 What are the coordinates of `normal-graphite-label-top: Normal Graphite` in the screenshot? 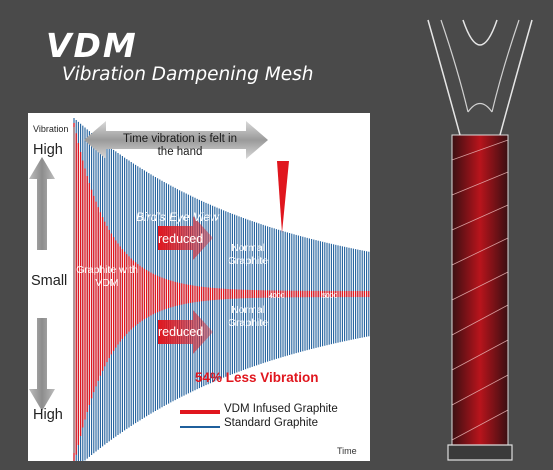 It's located at (248, 254).